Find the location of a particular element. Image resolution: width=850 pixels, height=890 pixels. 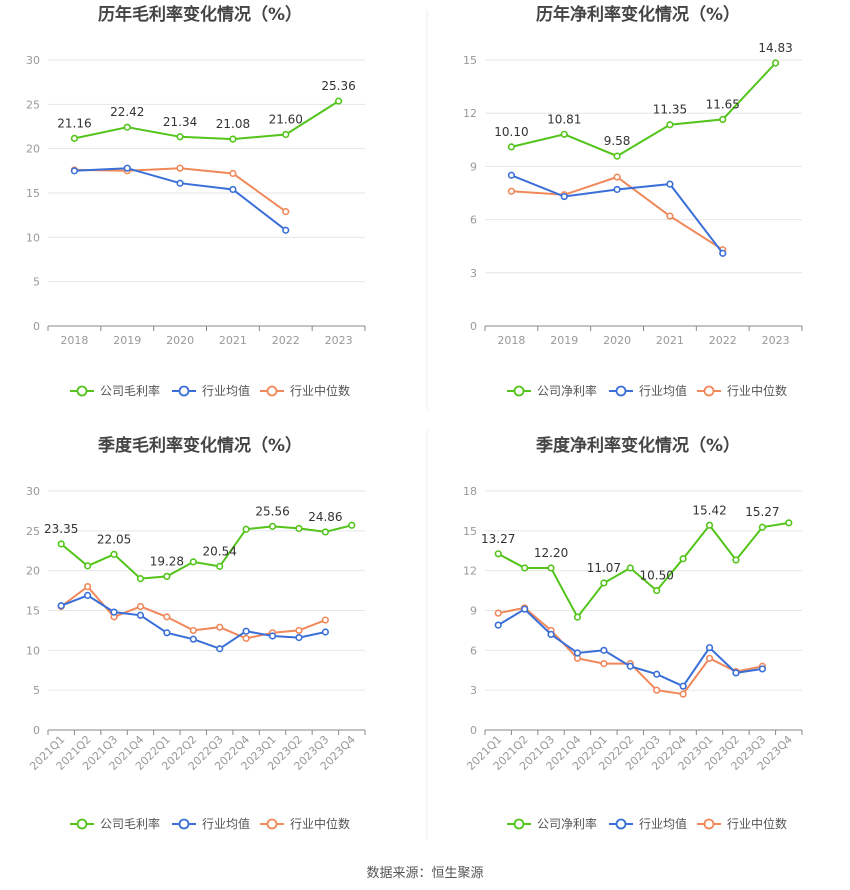

data-label: 15.42 is located at coordinates (709, 510).